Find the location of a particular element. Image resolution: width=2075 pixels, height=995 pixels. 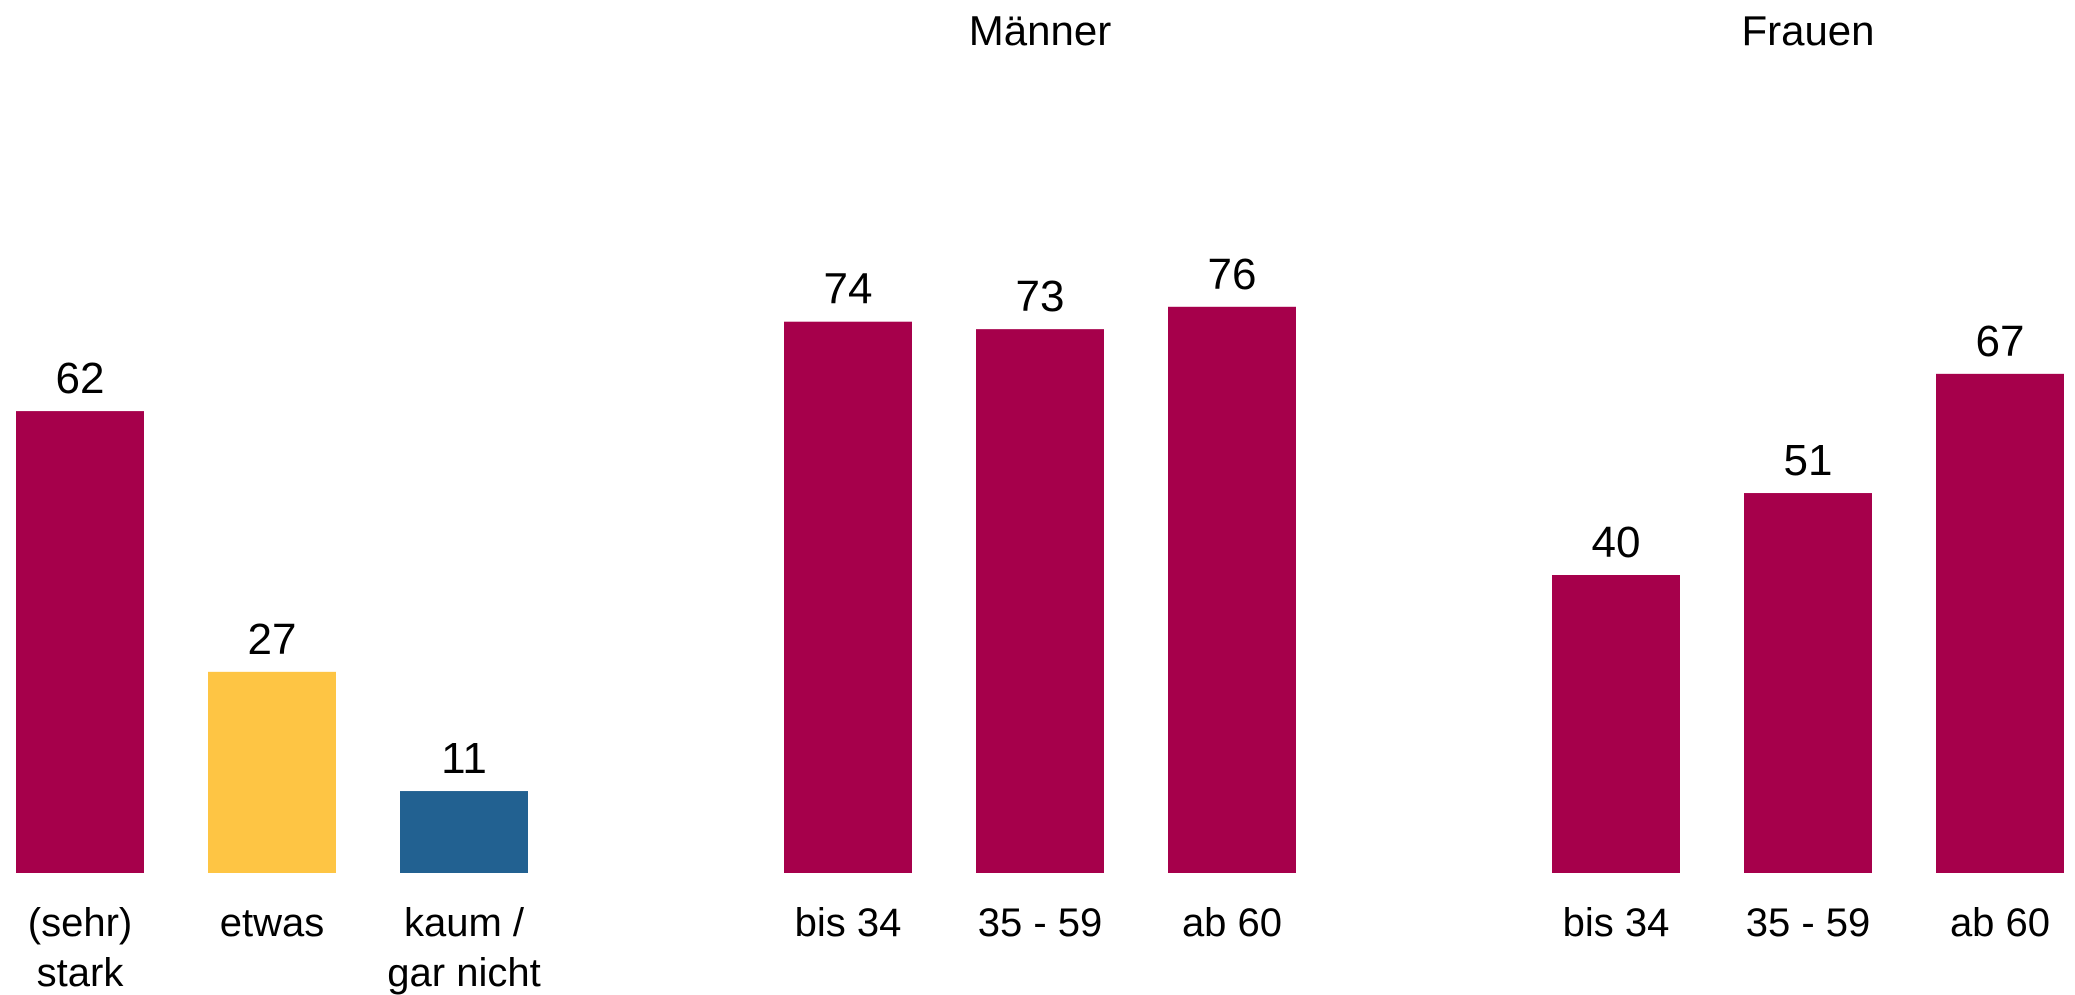

data-label: 62 is located at coordinates (80, 378).